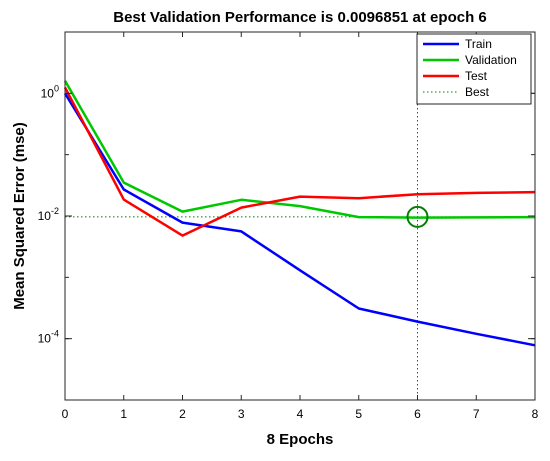 This screenshot has height=461, width=550. What do you see at coordinates (19, 216) in the screenshot?
I see `y-axis-label: Mean Squared Error (mse)` at bounding box center [19, 216].